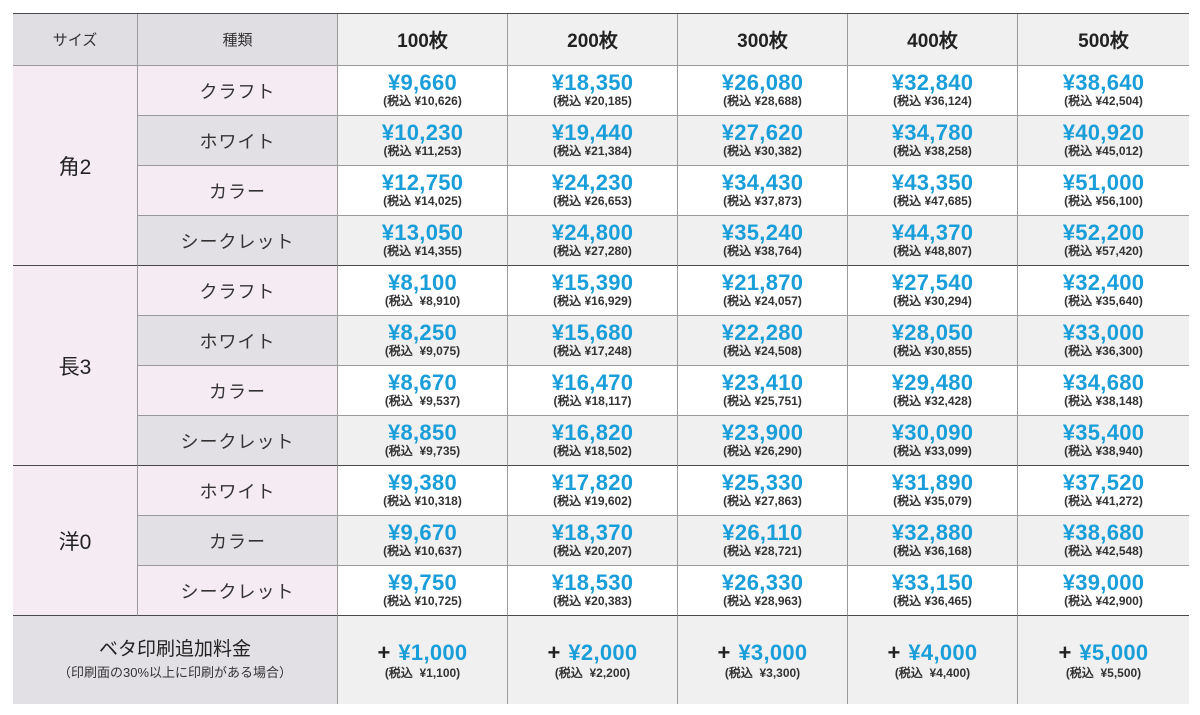 This screenshot has width=1200, height=715. Describe the element at coordinates (423, 40) in the screenshot. I see `header-qty-100: 100枚` at that location.